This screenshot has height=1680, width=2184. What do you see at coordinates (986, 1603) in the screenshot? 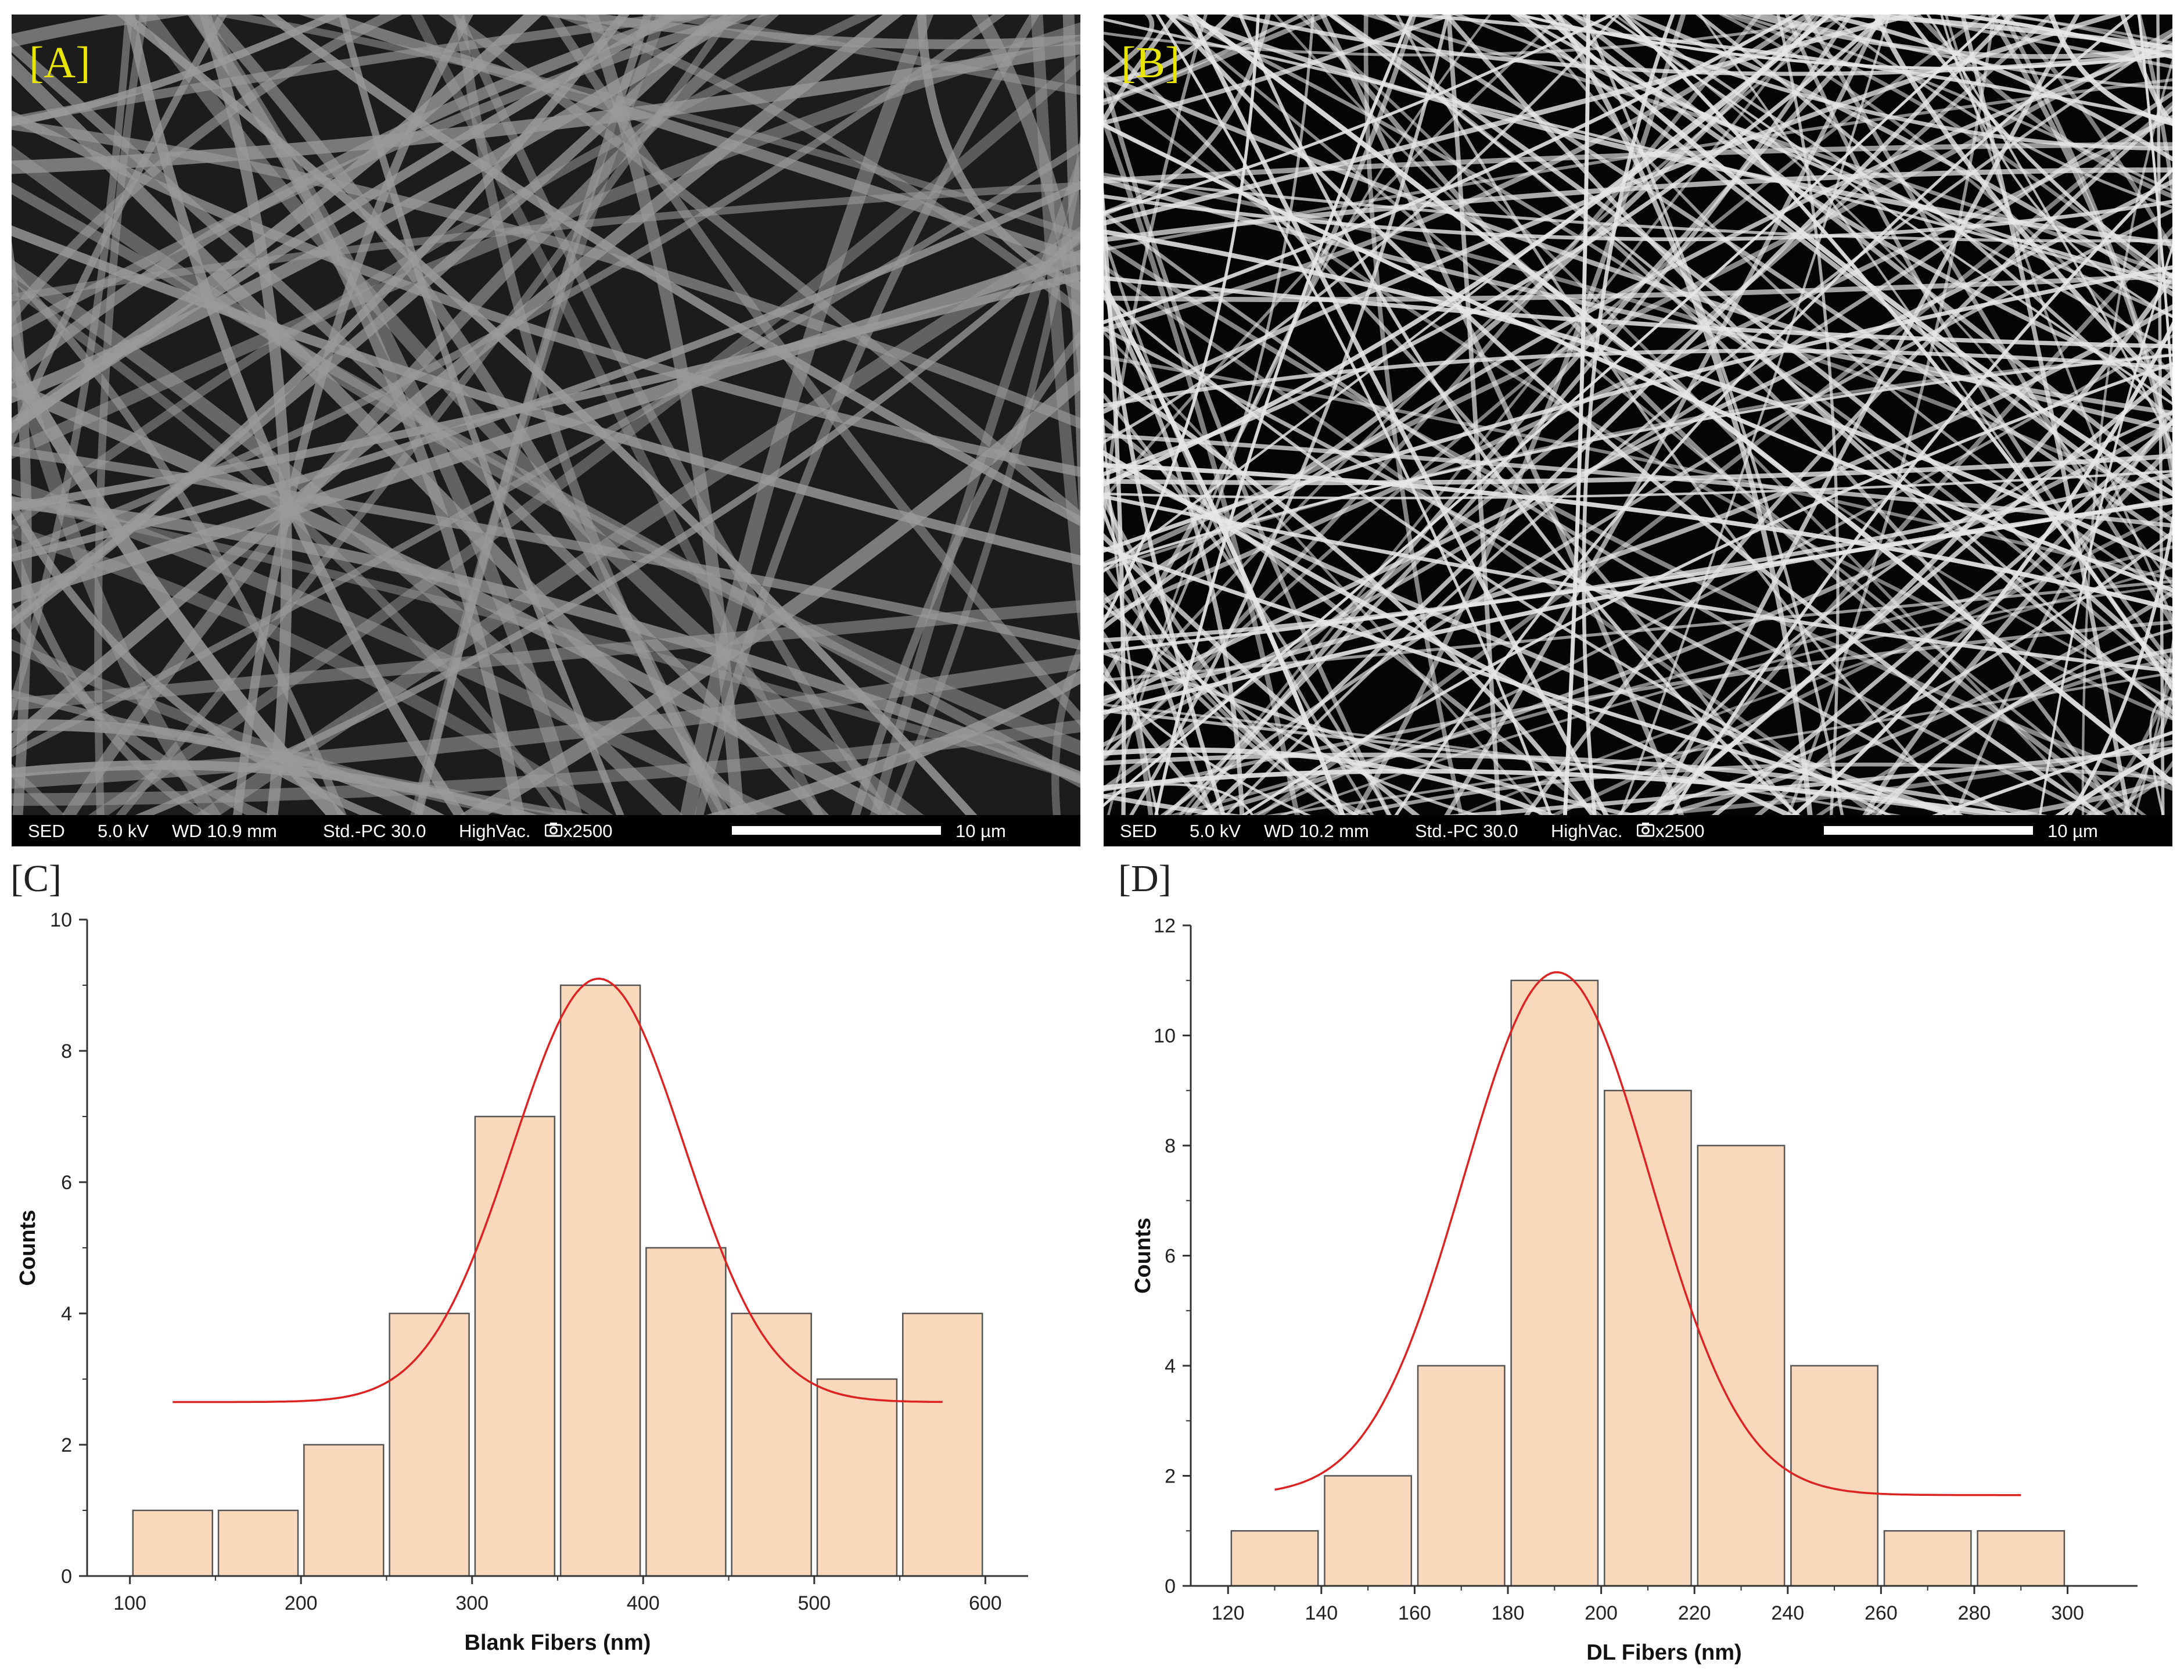
I see `x-tick-label: 600` at bounding box center [986, 1603].